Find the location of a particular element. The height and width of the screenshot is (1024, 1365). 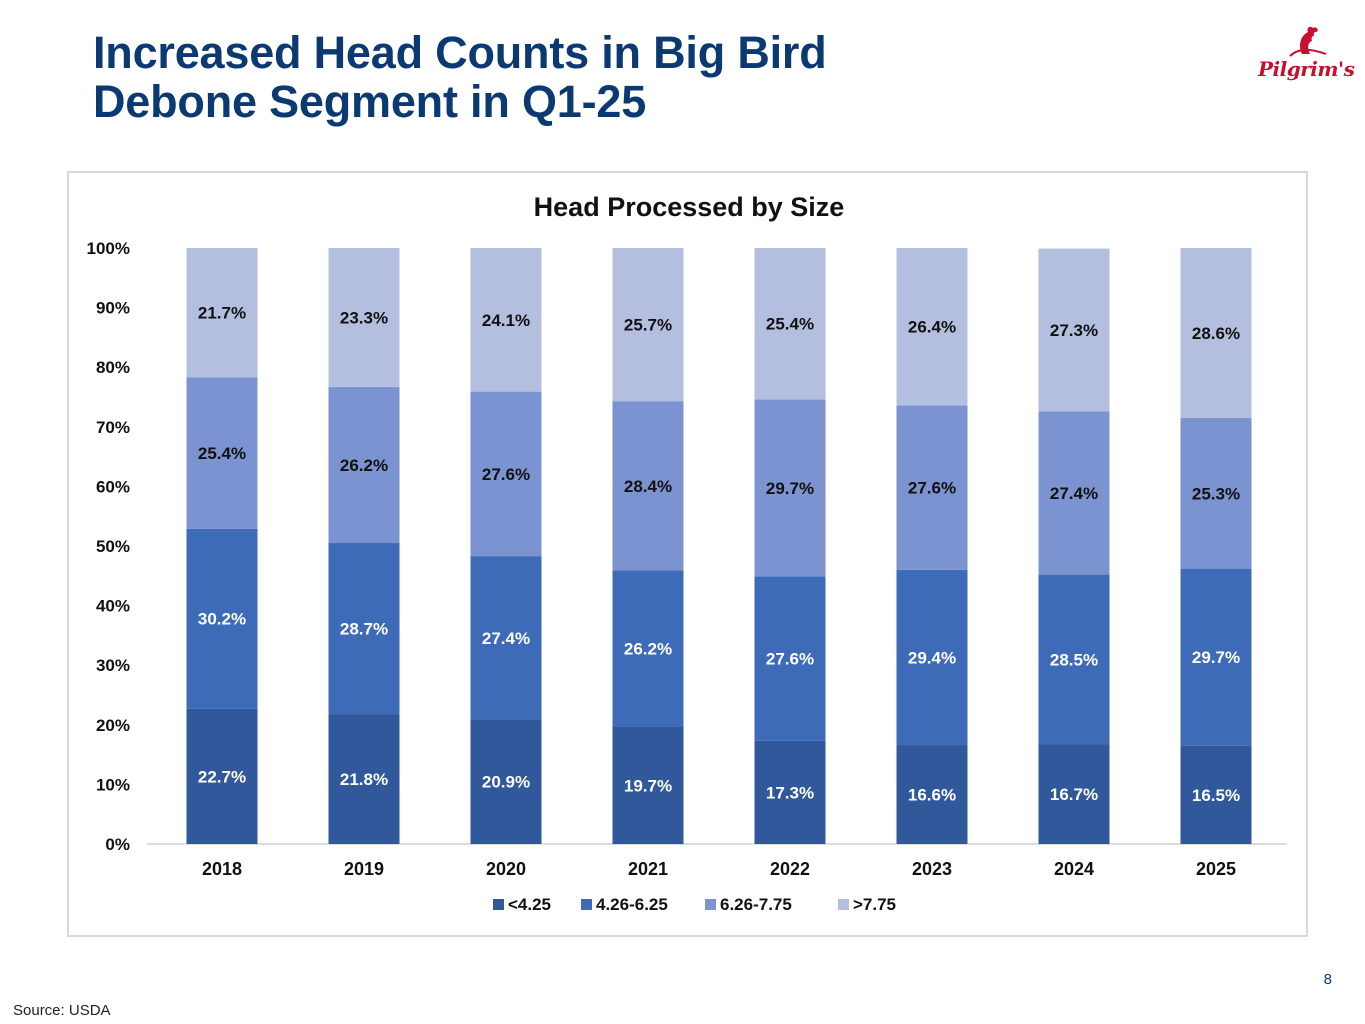

data-label: 24.1% is located at coordinates (506, 320).